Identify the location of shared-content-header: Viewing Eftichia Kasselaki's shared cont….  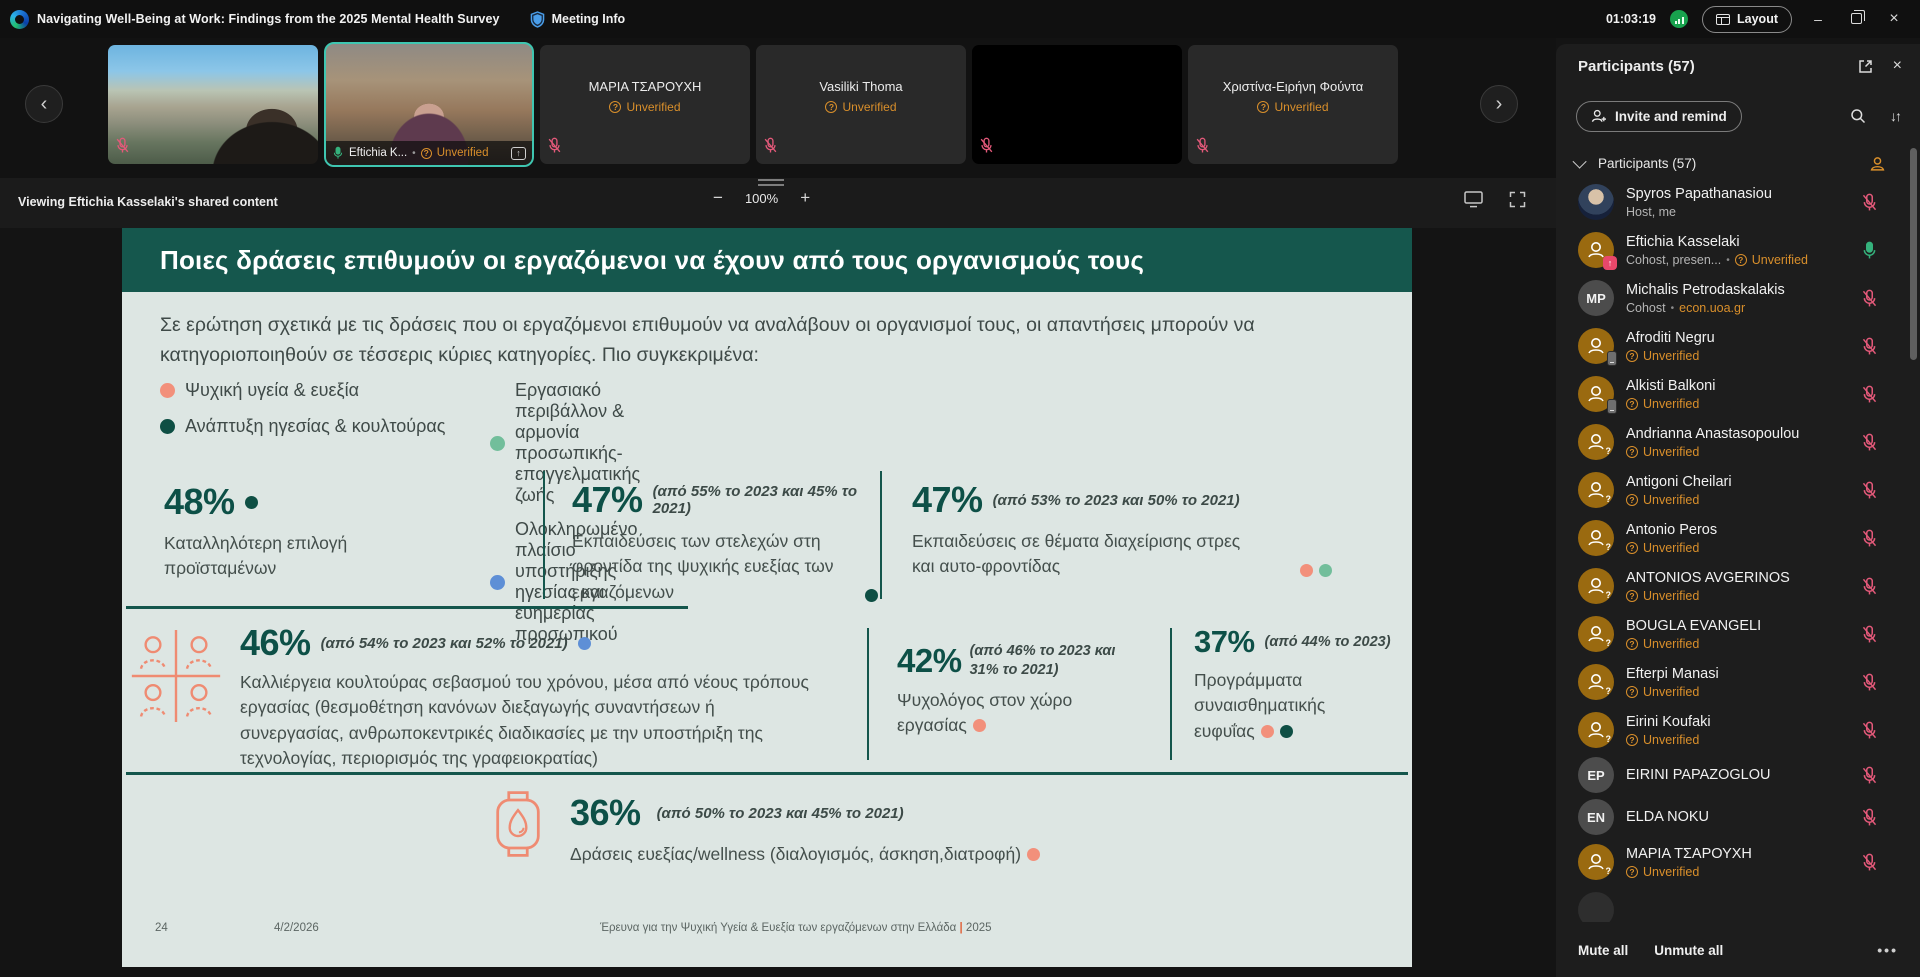
(778, 203).